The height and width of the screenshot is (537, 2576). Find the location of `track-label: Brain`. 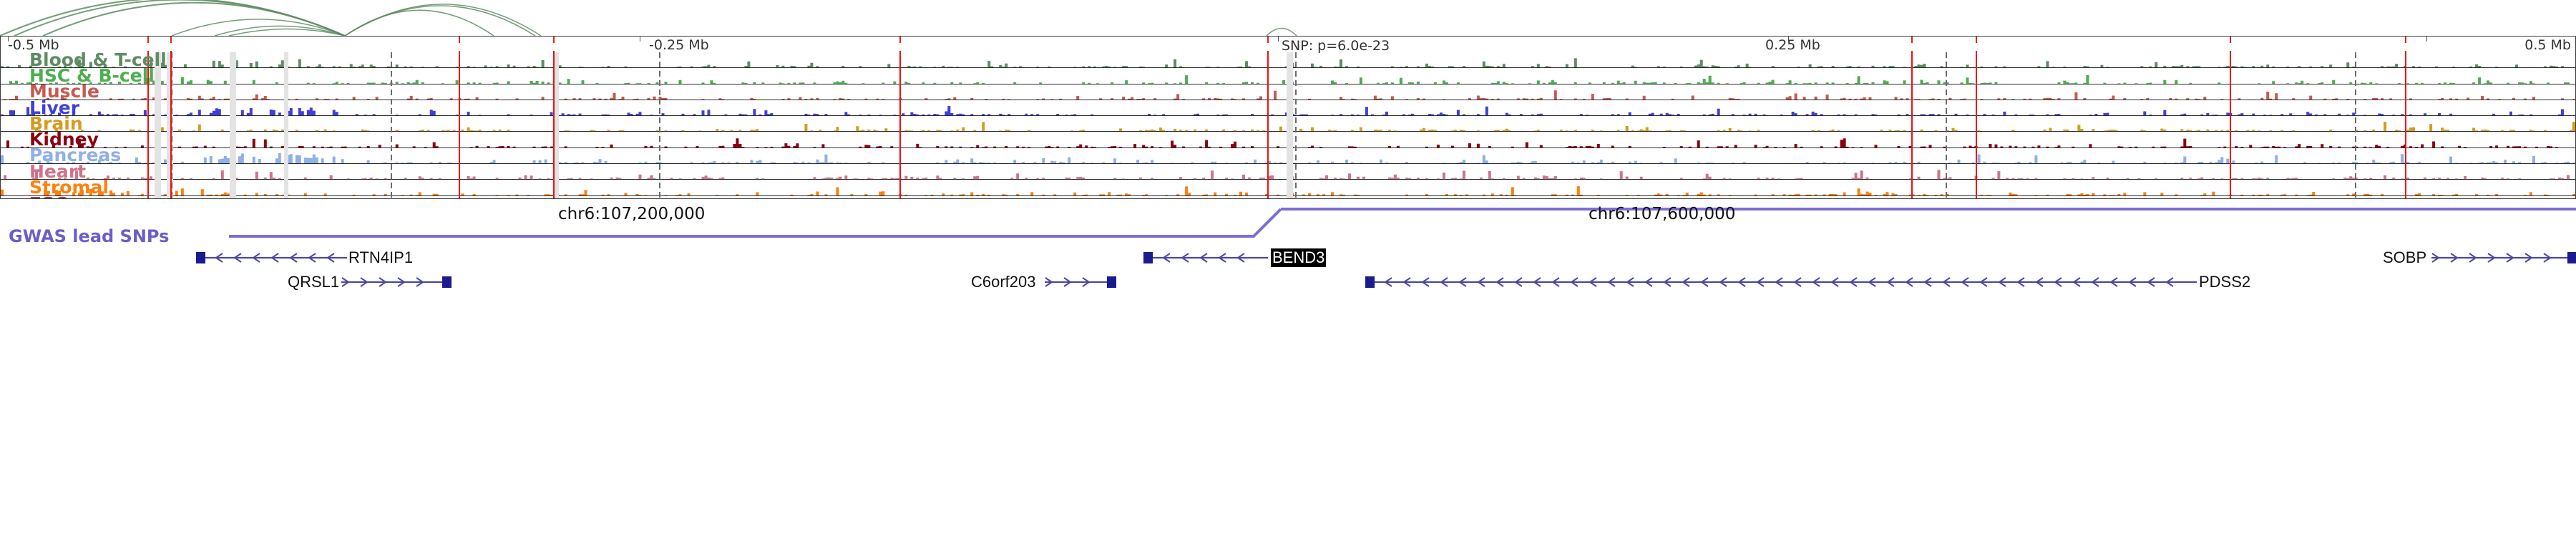

track-label: Brain is located at coordinates (56, 124).